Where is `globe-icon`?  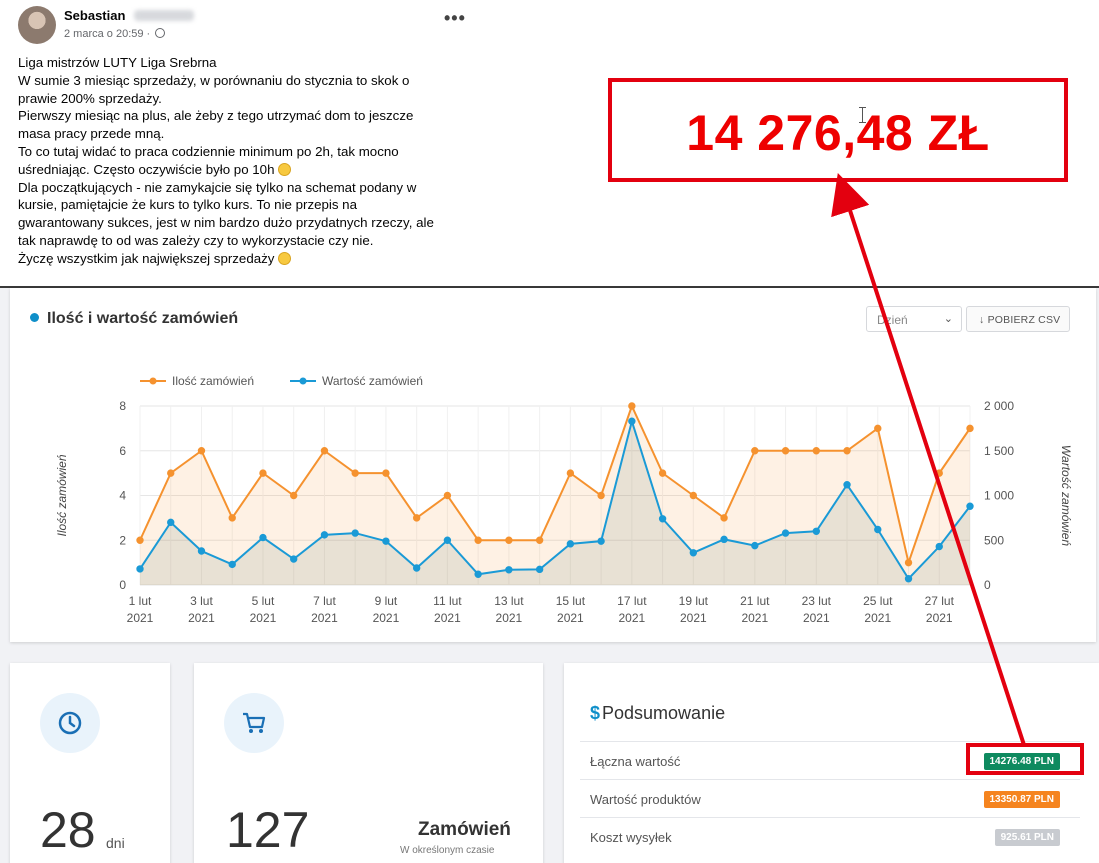 globe-icon is located at coordinates (160, 33).